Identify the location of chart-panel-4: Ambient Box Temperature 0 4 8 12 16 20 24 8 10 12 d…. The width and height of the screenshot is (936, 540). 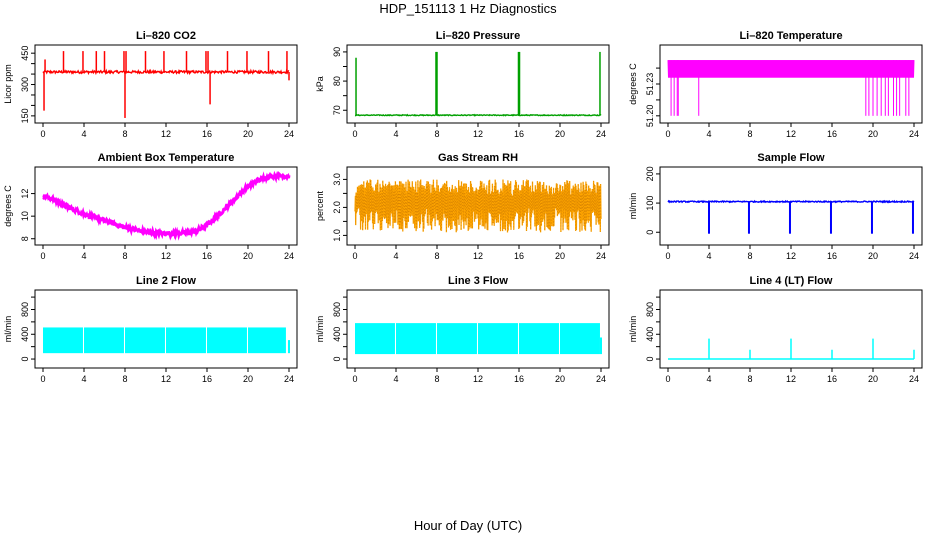
(150, 206).